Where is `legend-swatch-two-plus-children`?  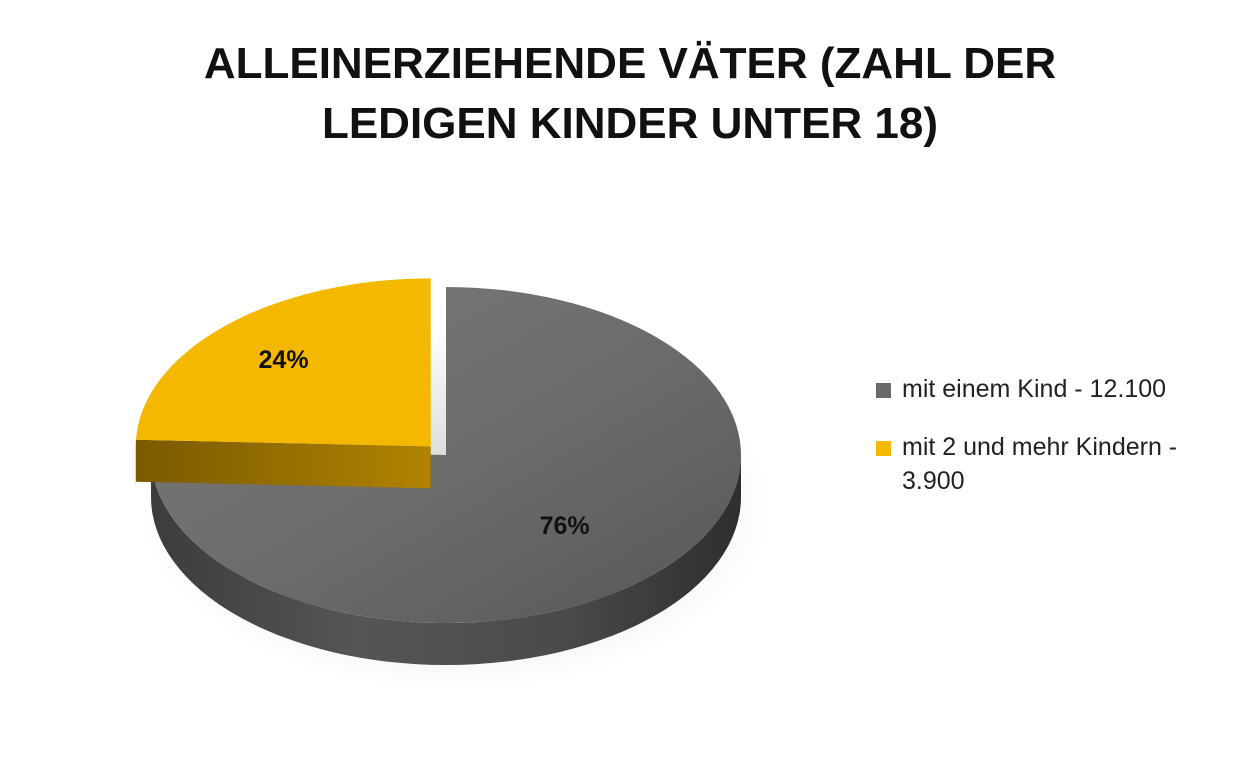
legend-swatch-two-plus-children is located at coordinates (883, 448).